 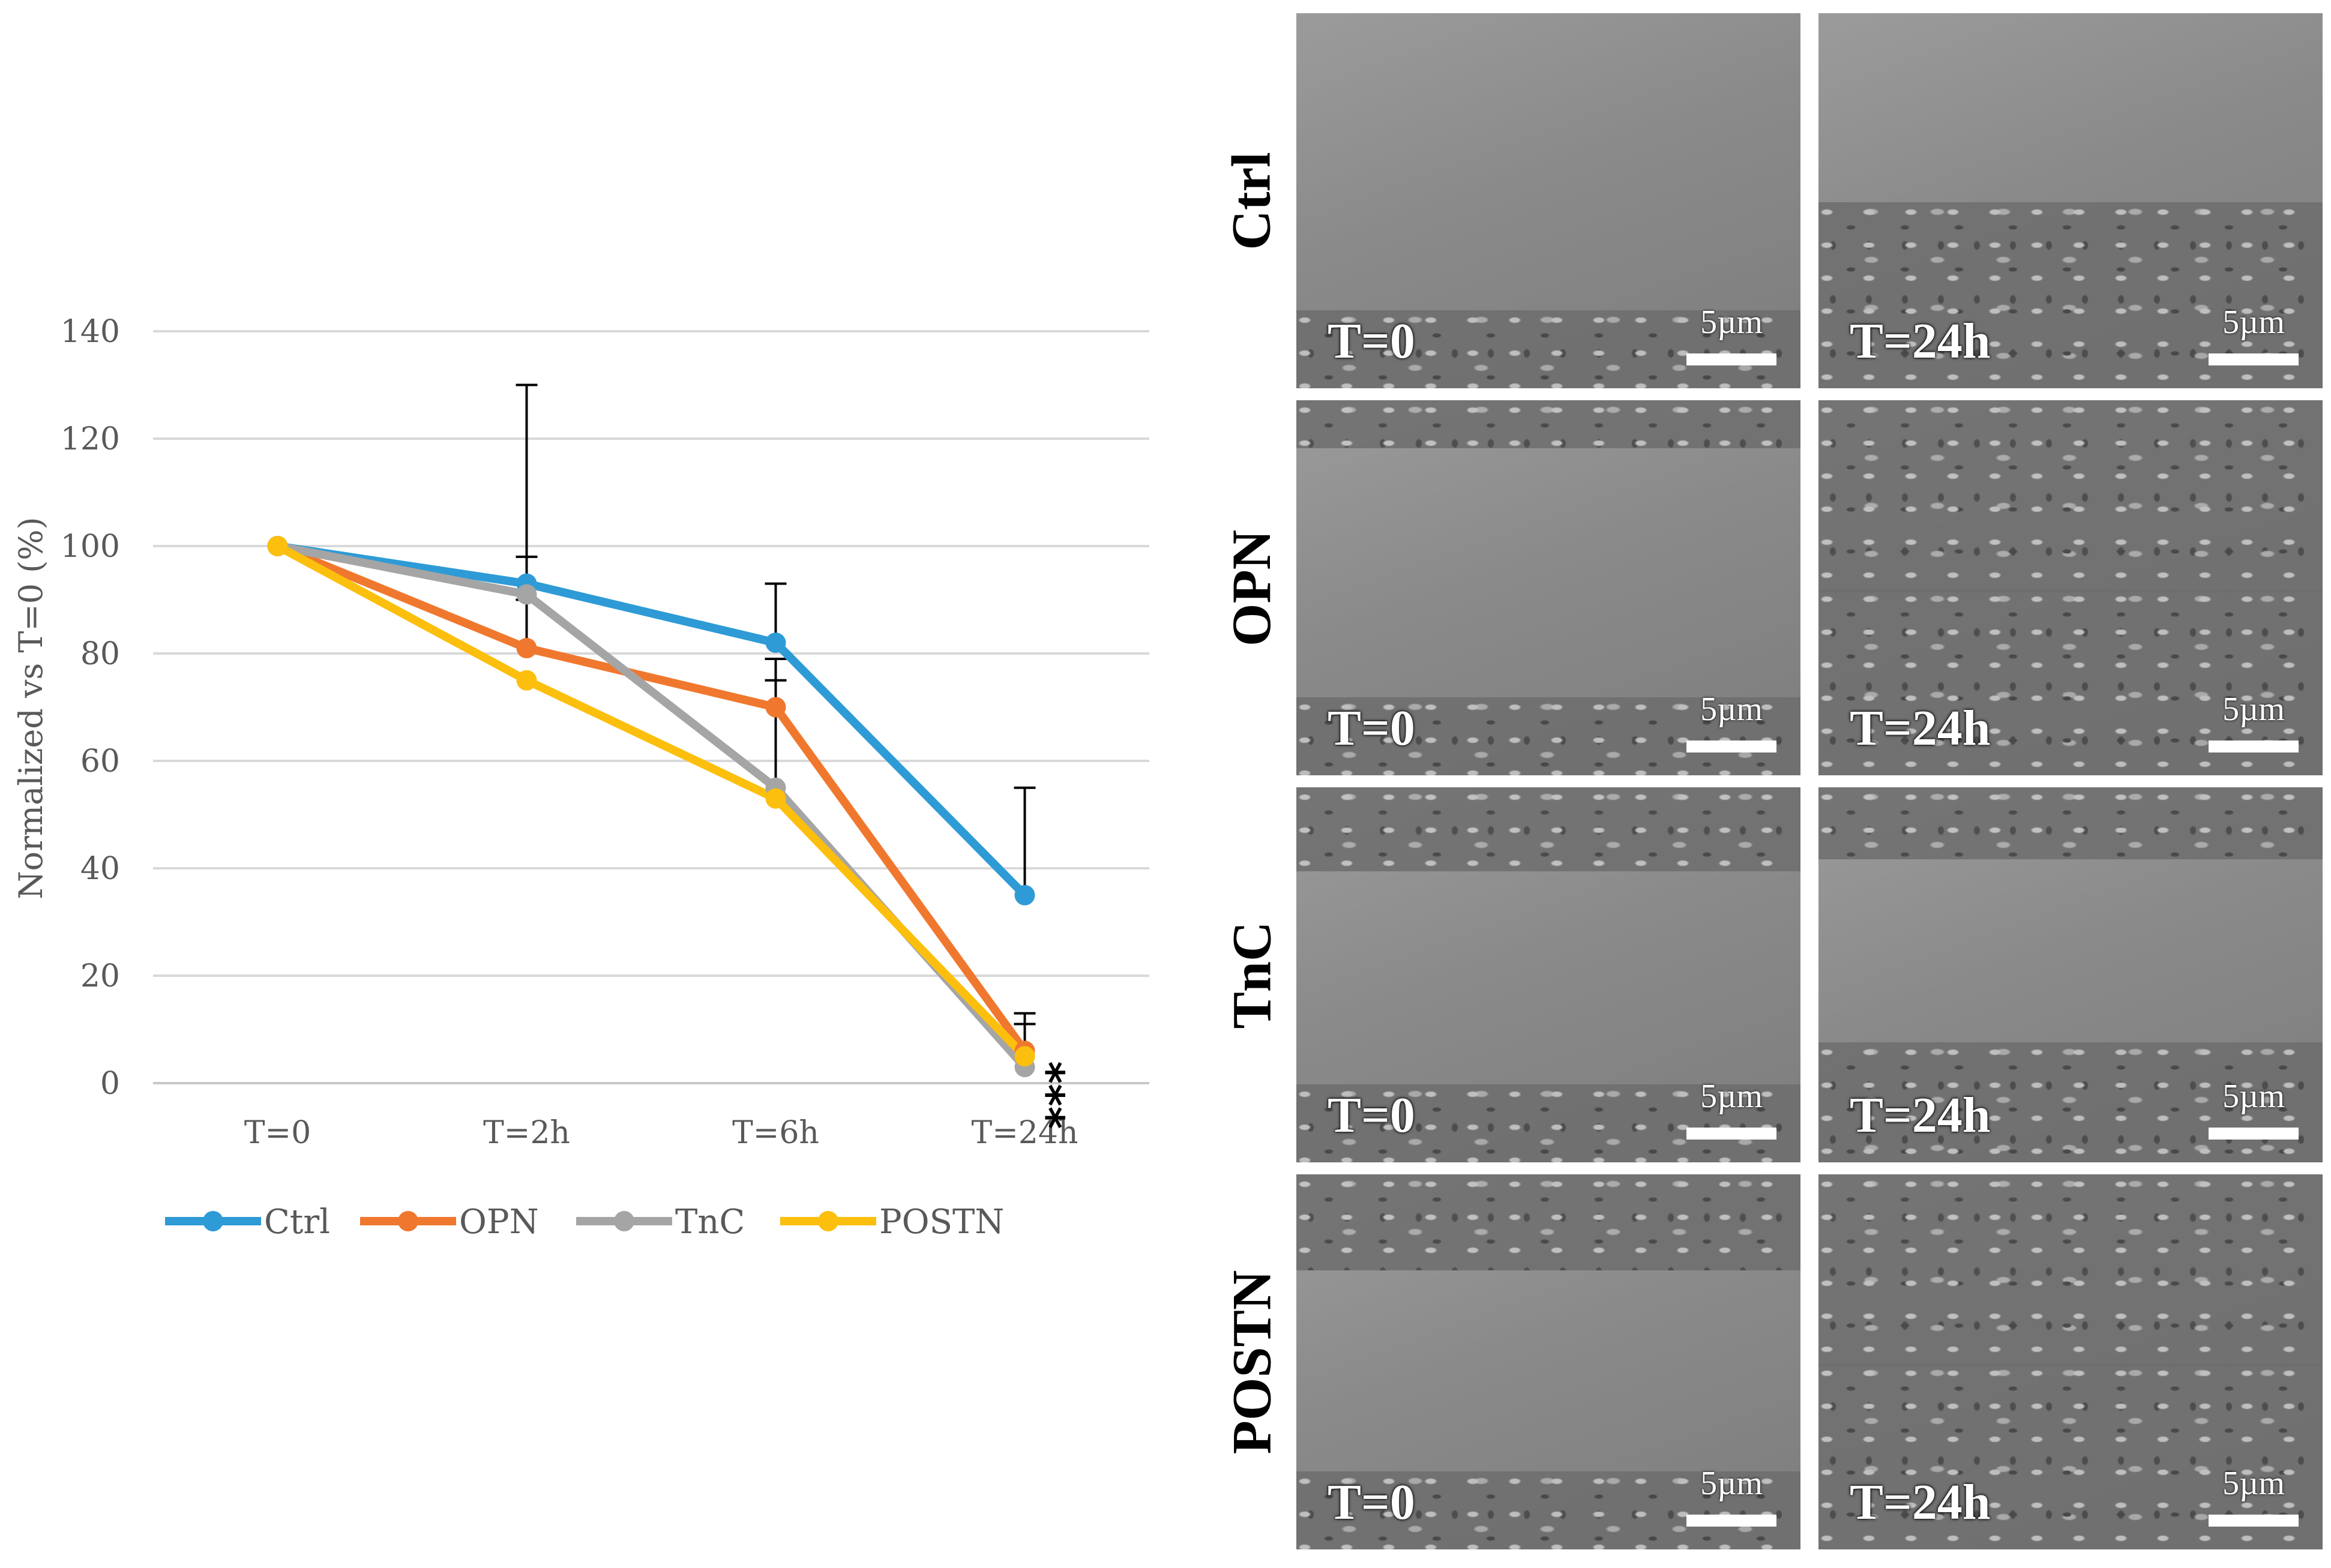 What do you see at coordinates (1062, 1095) in the screenshot?
I see `significance-stars: ***` at bounding box center [1062, 1095].